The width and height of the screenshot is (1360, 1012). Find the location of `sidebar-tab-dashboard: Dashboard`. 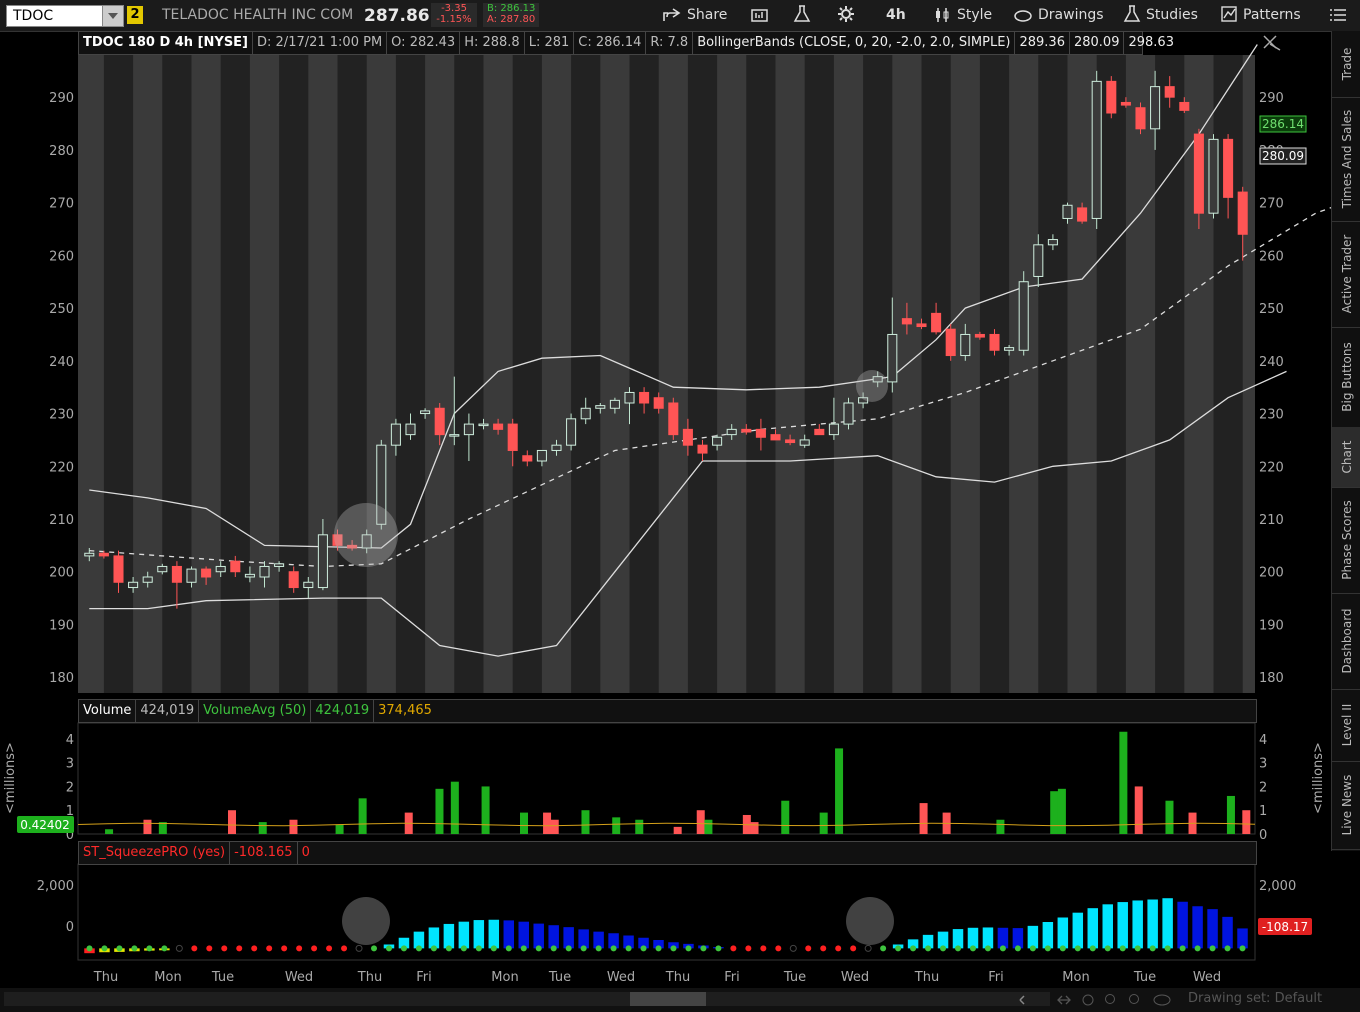

sidebar-tab-dashboard: Dashboard is located at coordinates (1346, 641).